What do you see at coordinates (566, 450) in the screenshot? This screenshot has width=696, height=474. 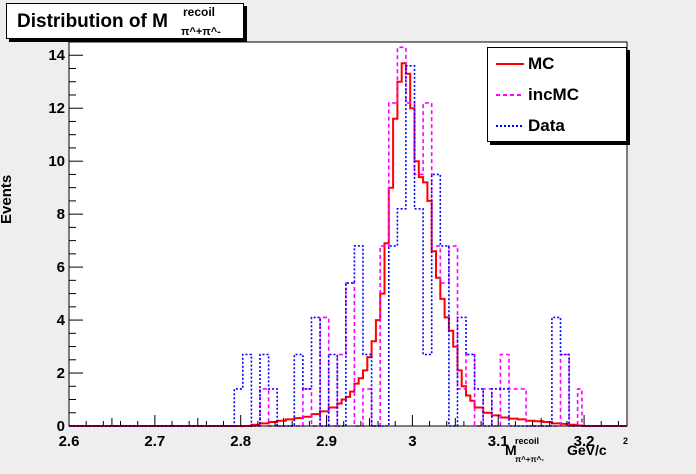 I see `x-axis-title: M recoil π^+π^- GeV/c 2` at bounding box center [566, 450].